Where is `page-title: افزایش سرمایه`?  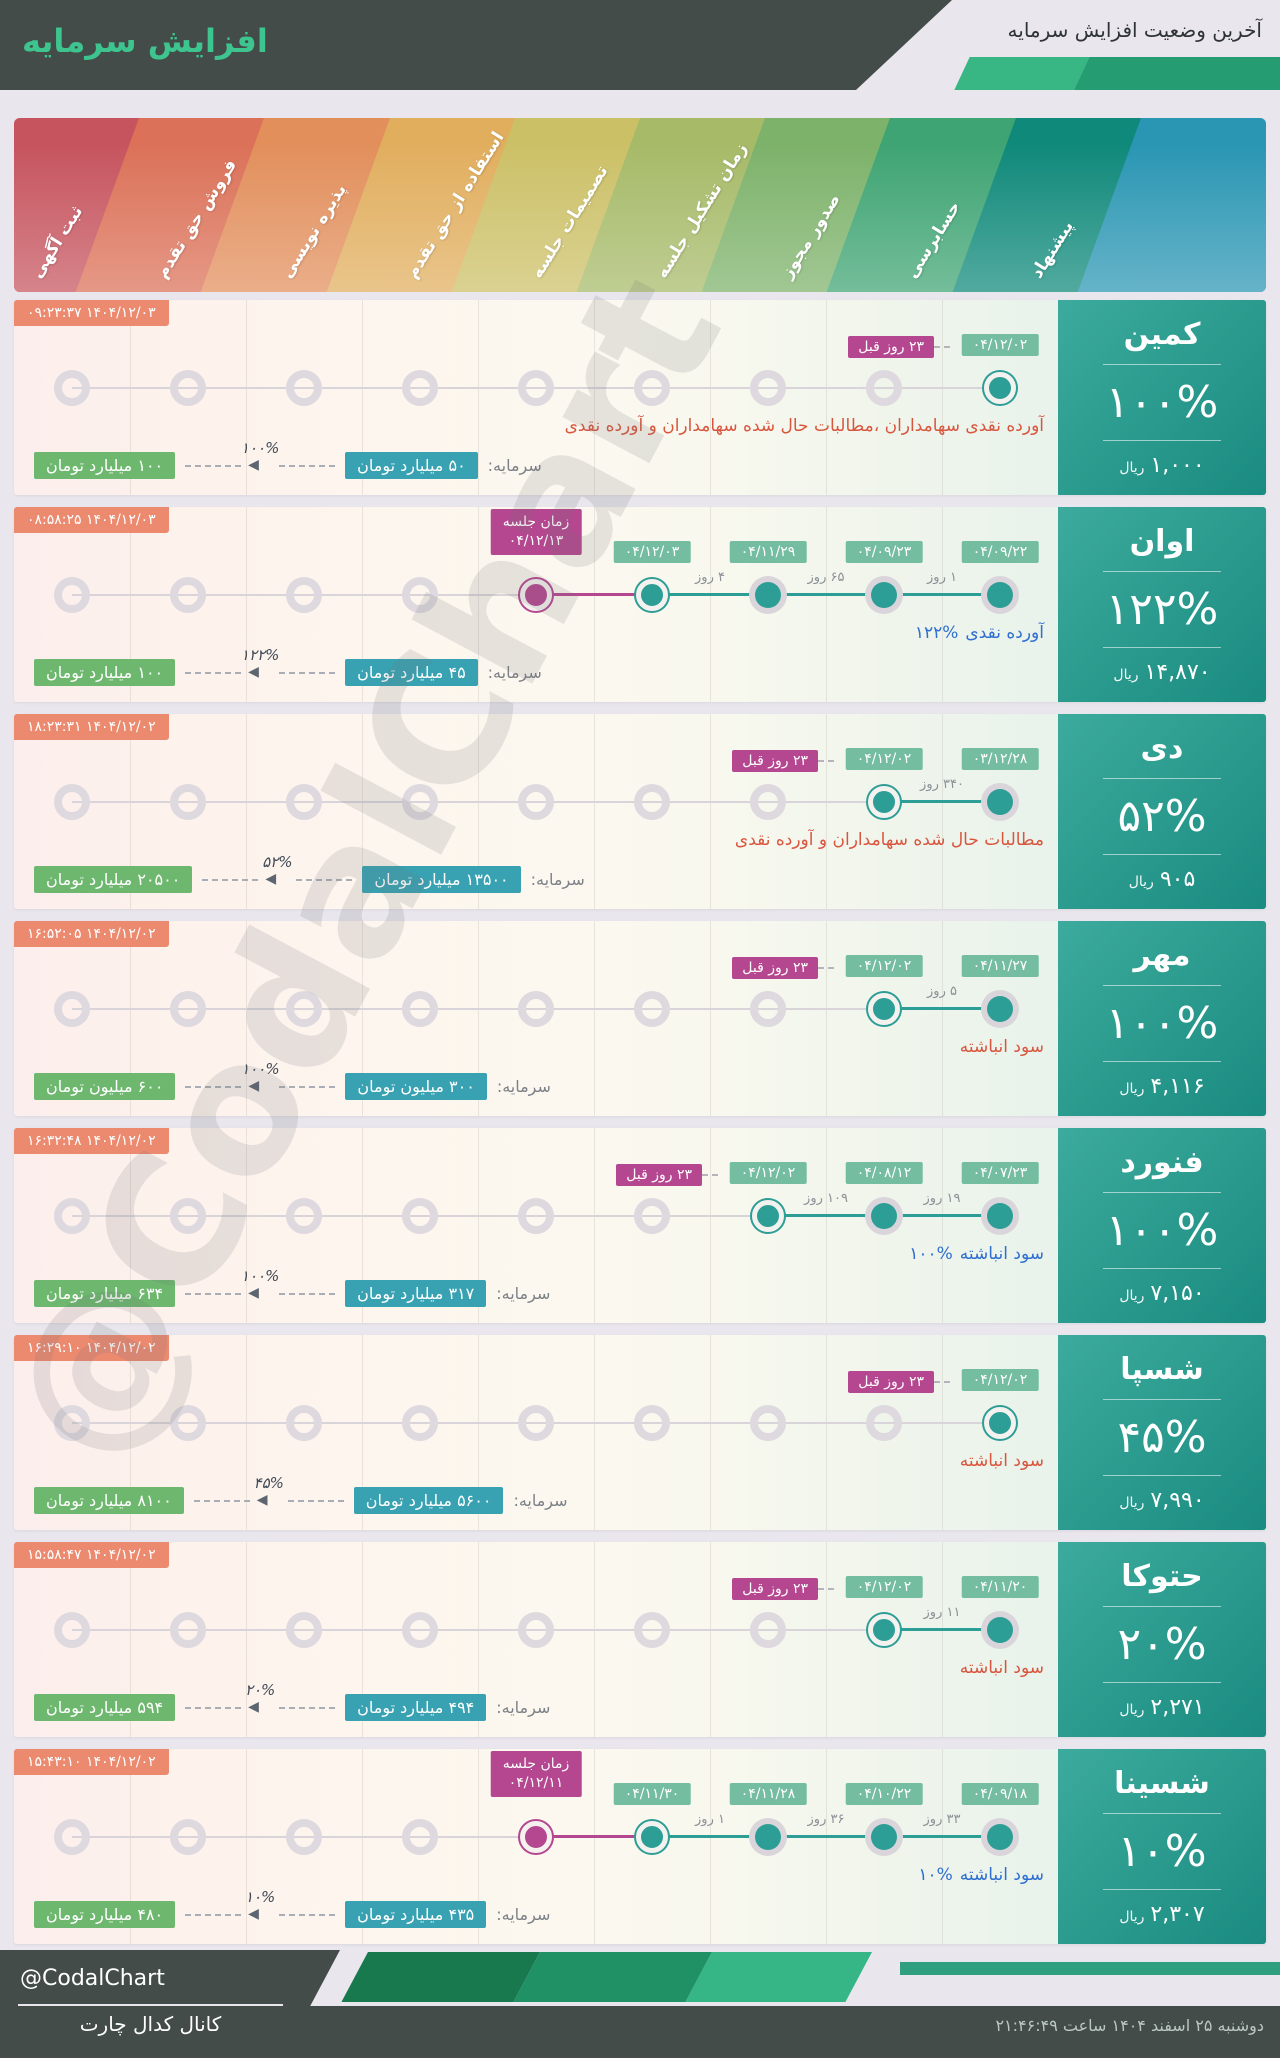
page-title: افزایش سرمایه is located at coordinates (145, 41).